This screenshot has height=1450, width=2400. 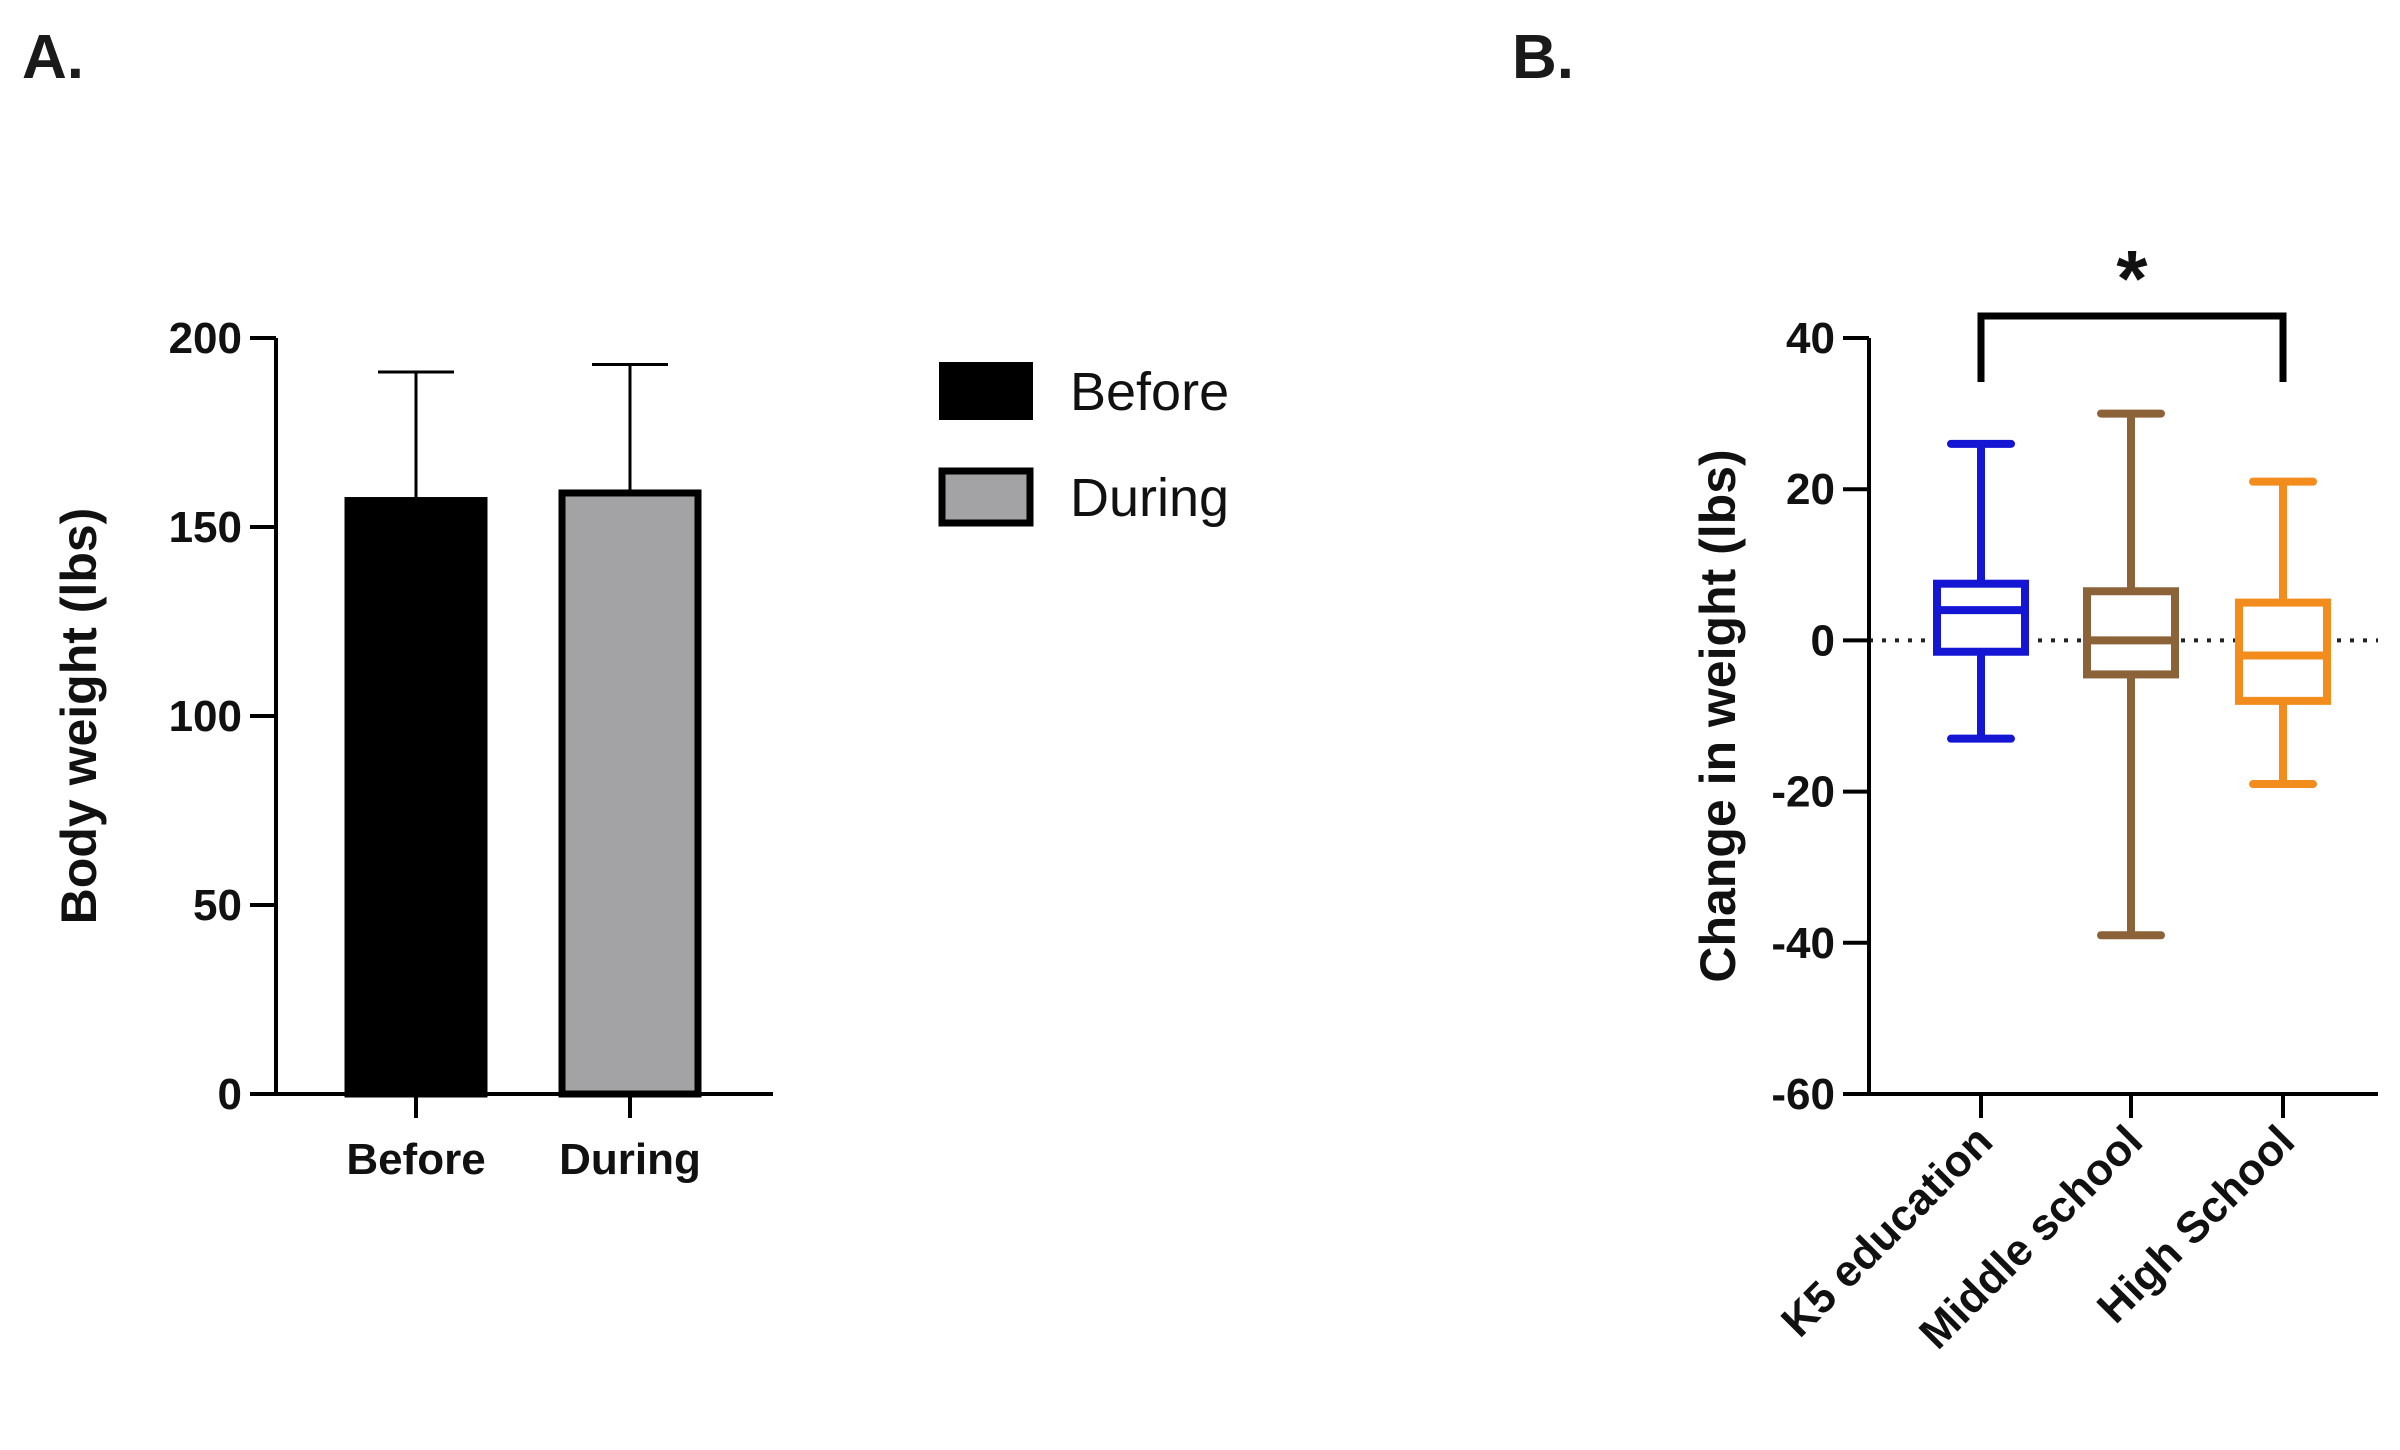 What do you see at coordinates (523, 1139) in the screenshot?
I see `x-axis-ticks: Before During` at bounding box center [523, 1139].